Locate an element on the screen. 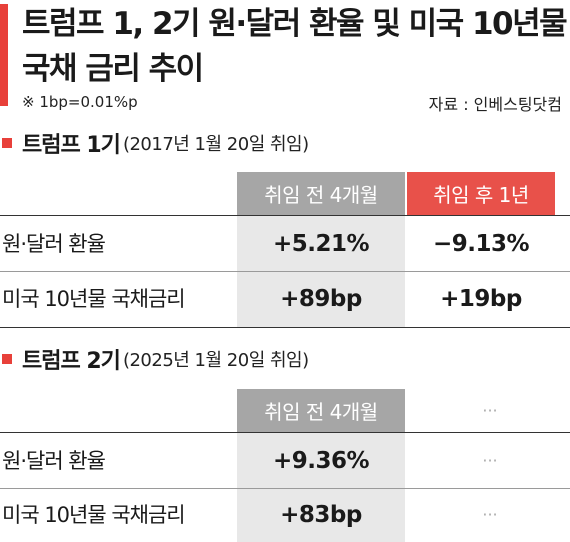 The height and width of the screenshot is (542, 570). section-1-col-after: 취임 후 1년 is located at coordinates (481, 193).